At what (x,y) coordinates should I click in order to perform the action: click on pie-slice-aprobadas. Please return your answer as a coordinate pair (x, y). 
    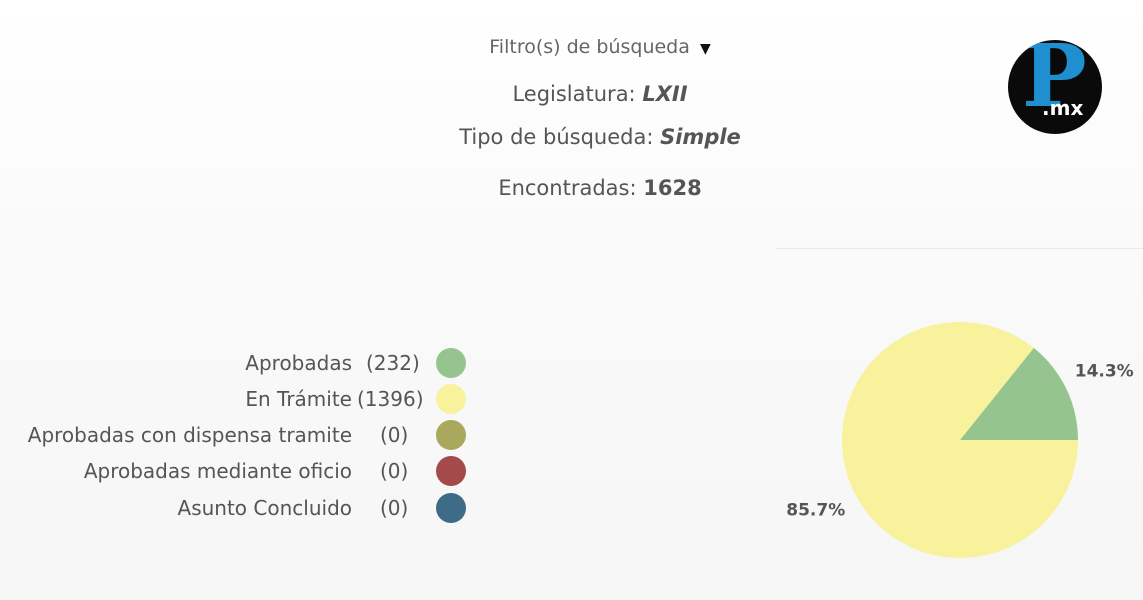
    Looking at the image, I should click on (1019, 393).